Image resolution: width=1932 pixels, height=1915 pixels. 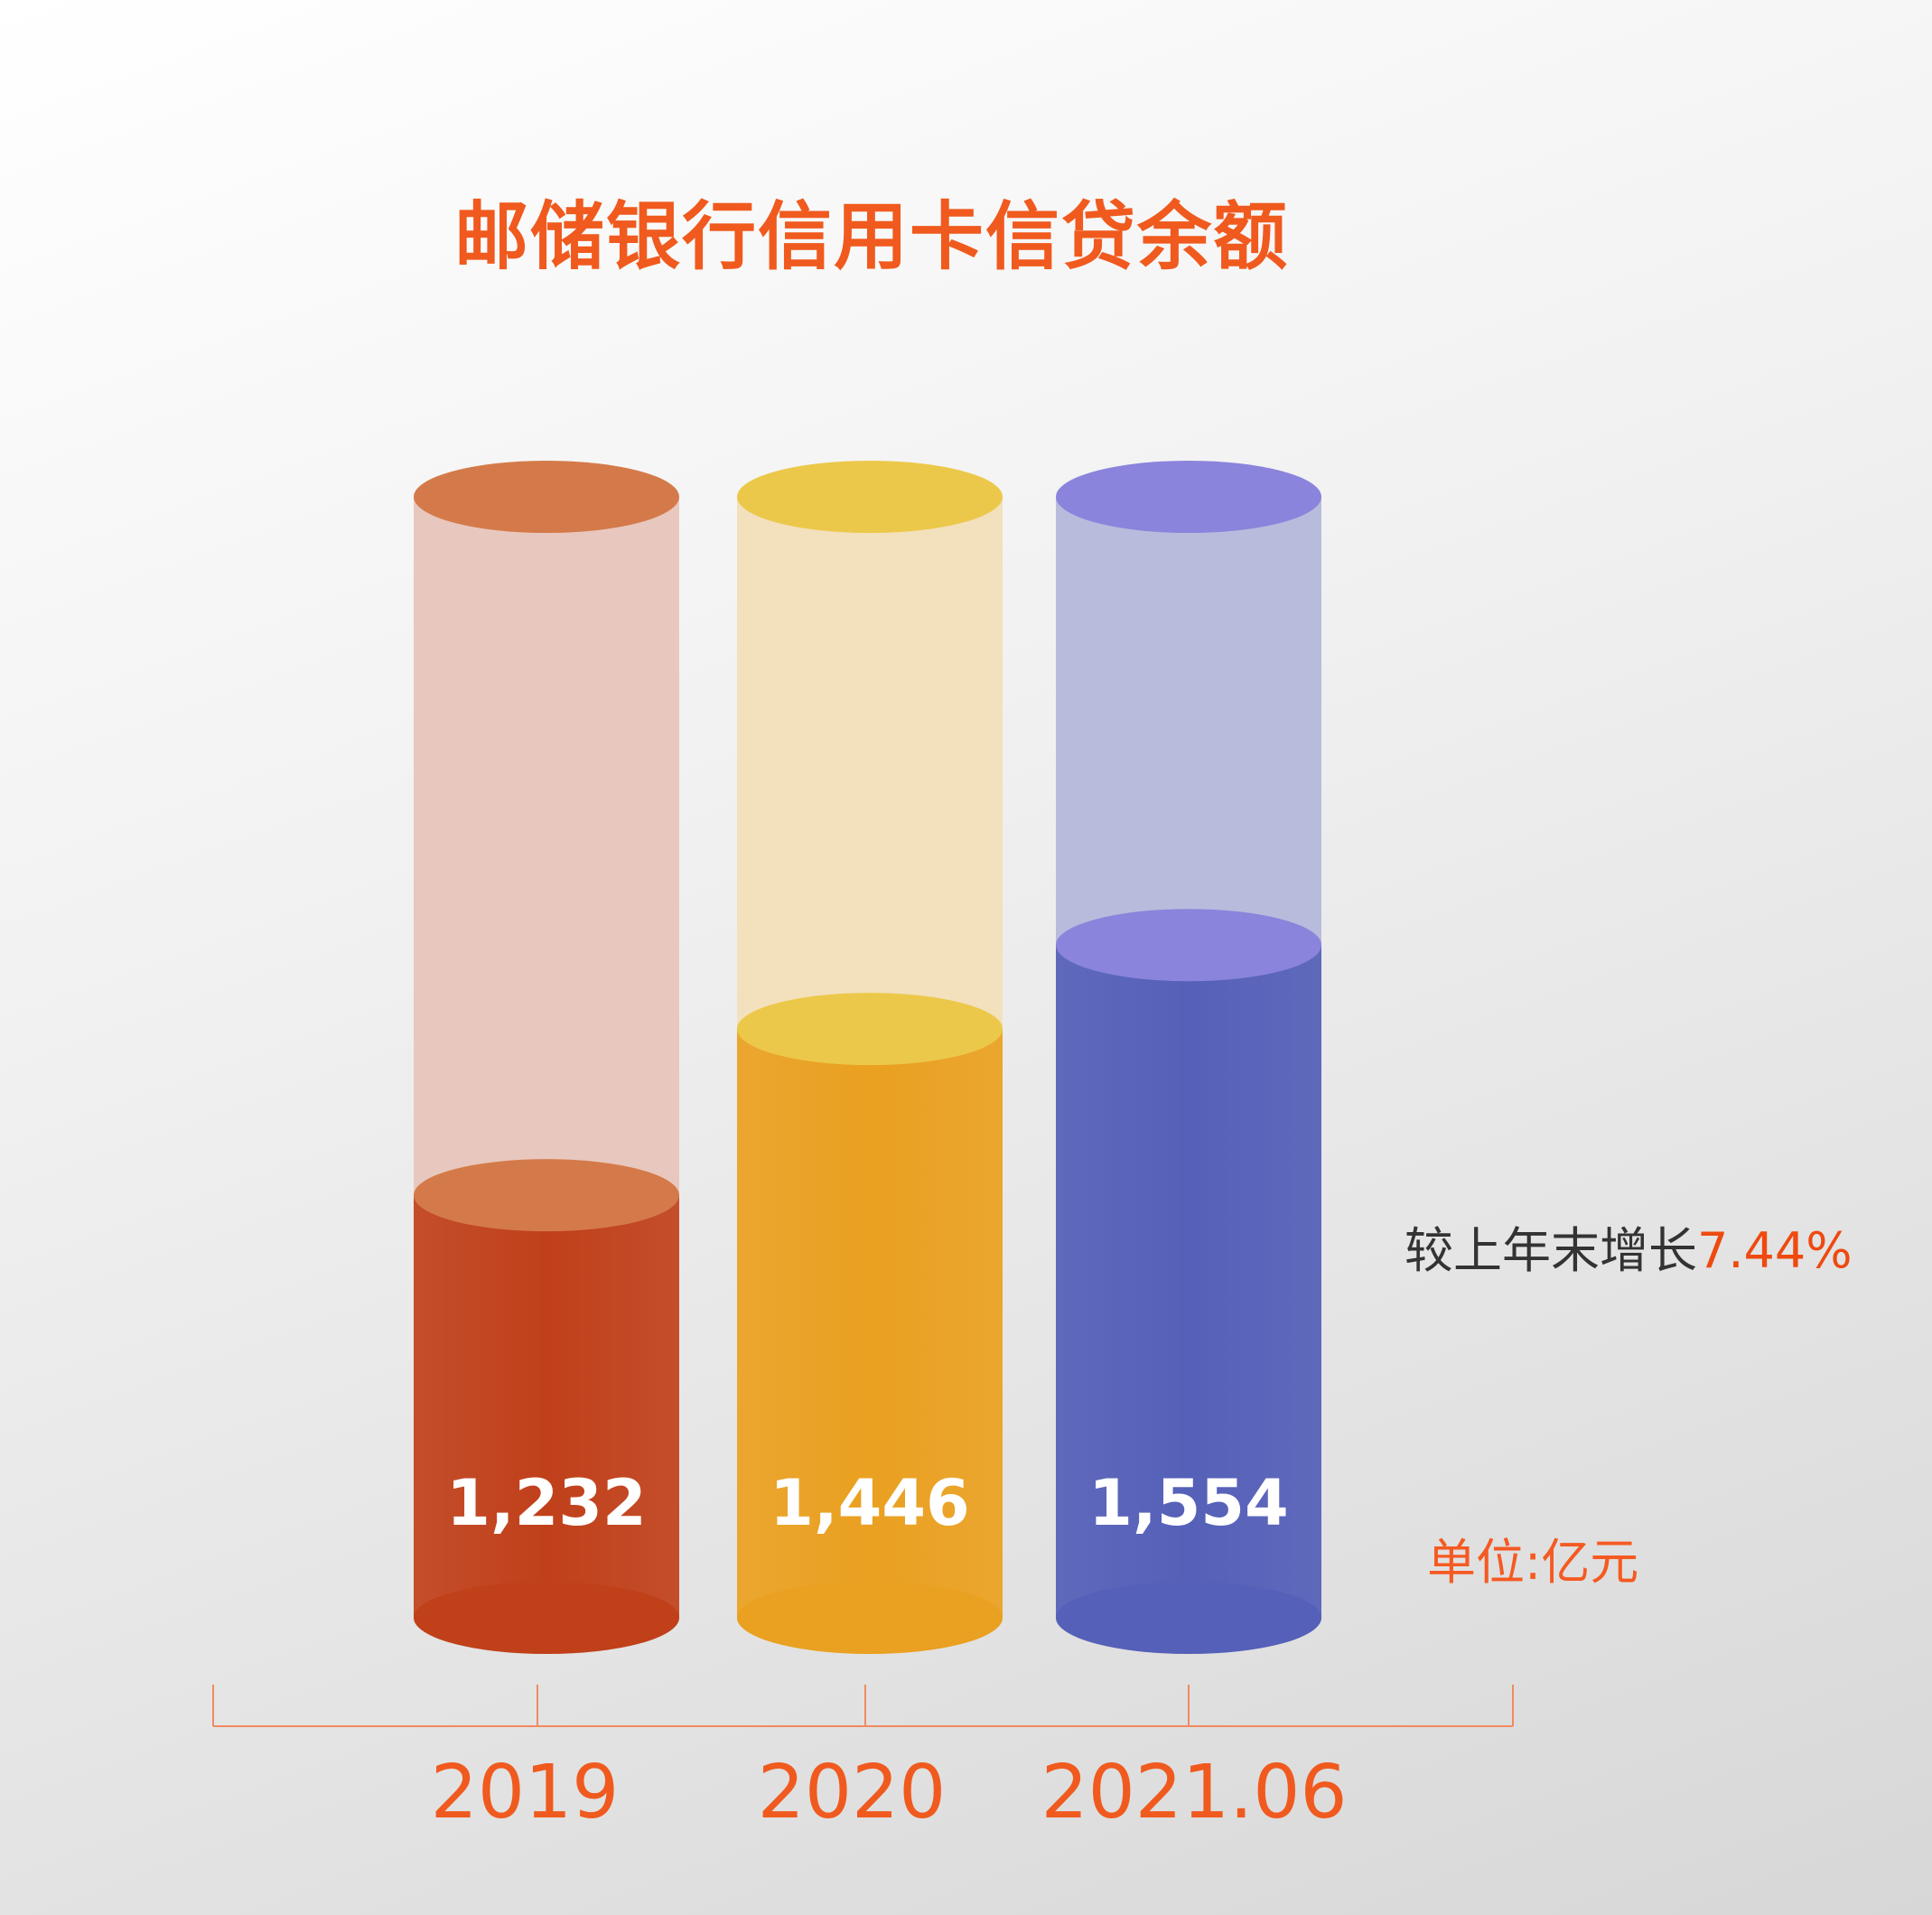 What do you see at coordinates (870, 1323) in the screenshot?
I see `bar-2020` at bounding box center [870, 1323].